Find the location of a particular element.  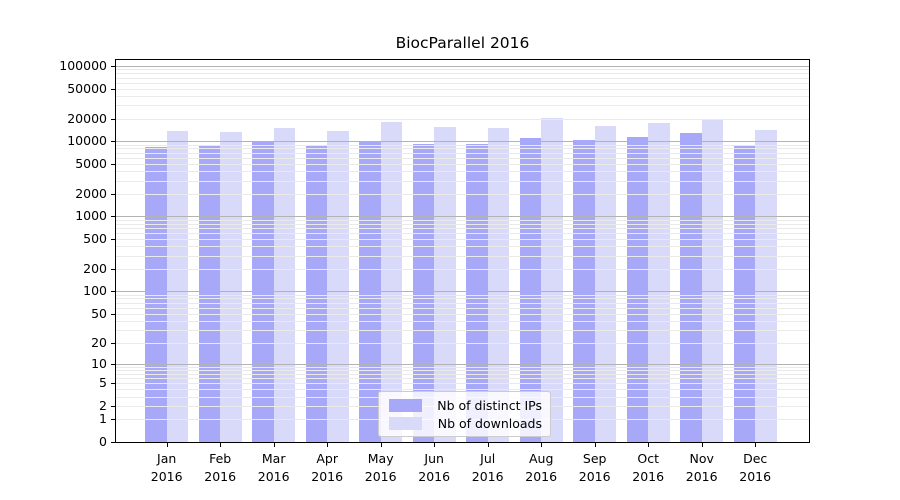

x-tick-label-mar: Mar 2016 is located at coordinates (274, 468).